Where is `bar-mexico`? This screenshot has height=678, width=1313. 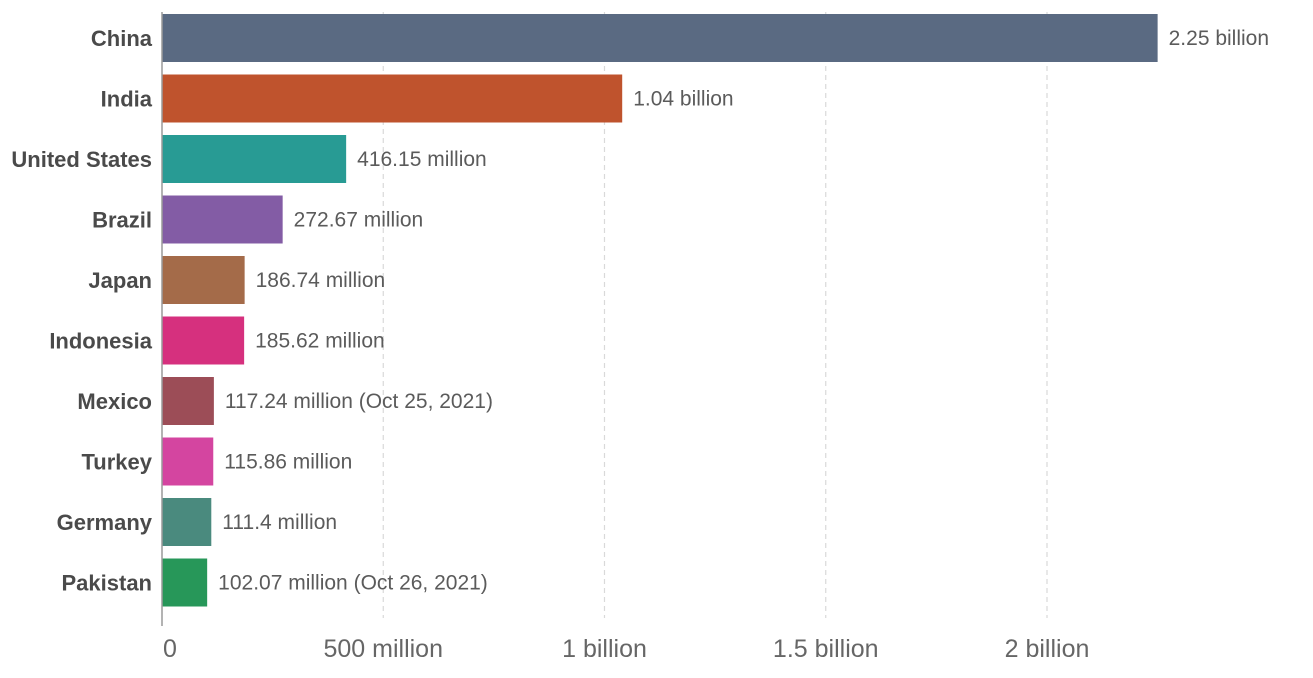
bar-mexico is located at coordinates (188, 401).